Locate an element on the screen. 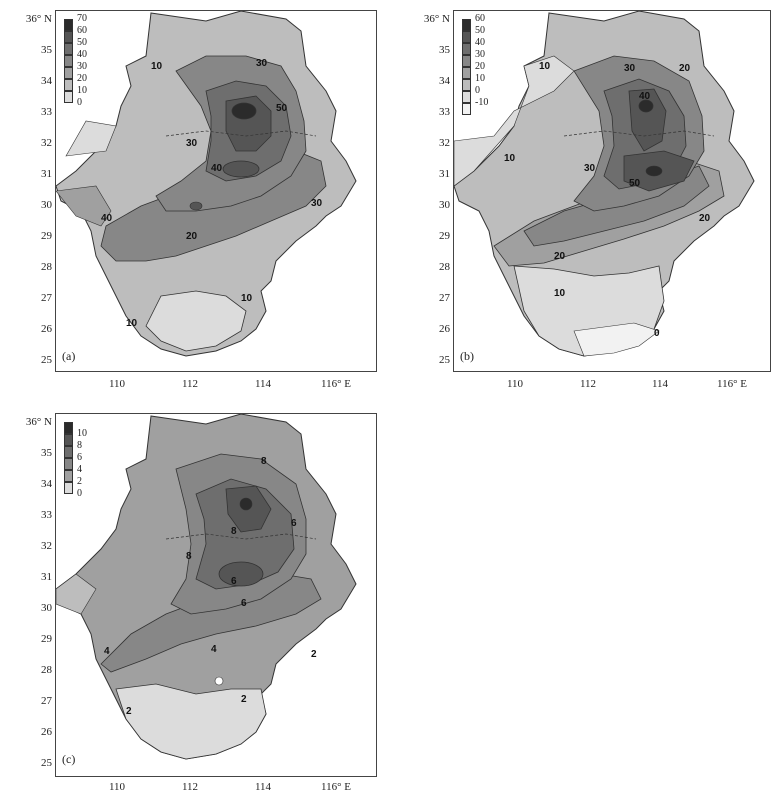  lon-tick: 114 is located at coordinates (263, 787).